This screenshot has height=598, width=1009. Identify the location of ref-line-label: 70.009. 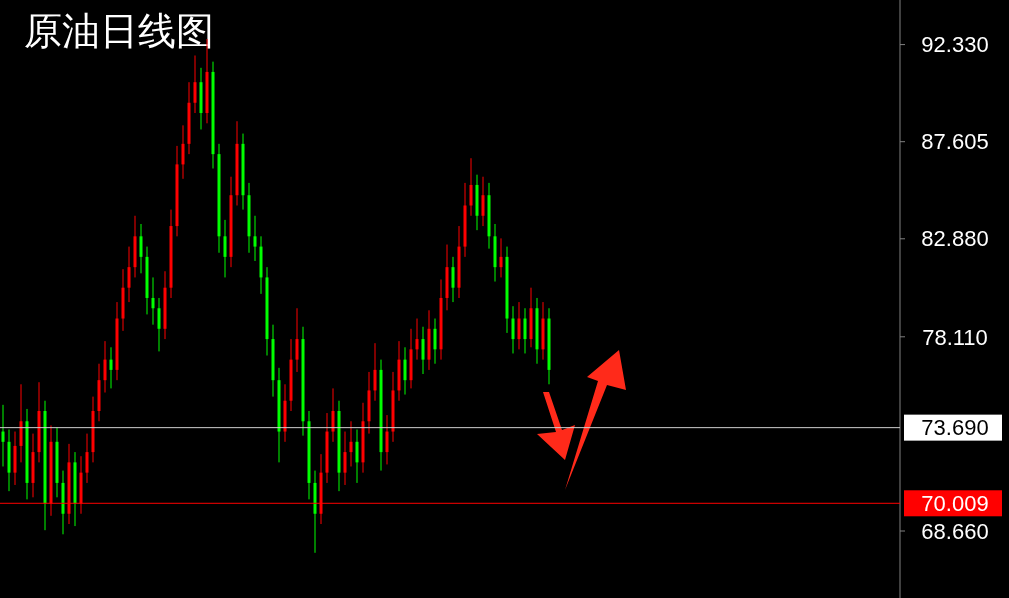
(955, 503).